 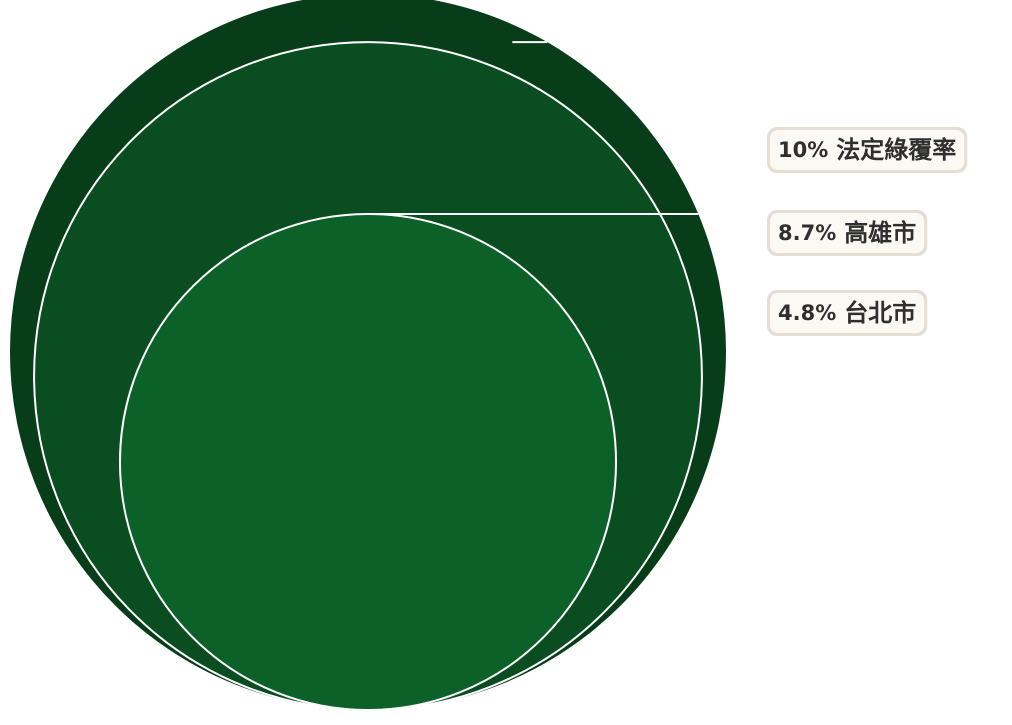 I want to click on legend-value: 8.7%, so click(x=807, y=233).